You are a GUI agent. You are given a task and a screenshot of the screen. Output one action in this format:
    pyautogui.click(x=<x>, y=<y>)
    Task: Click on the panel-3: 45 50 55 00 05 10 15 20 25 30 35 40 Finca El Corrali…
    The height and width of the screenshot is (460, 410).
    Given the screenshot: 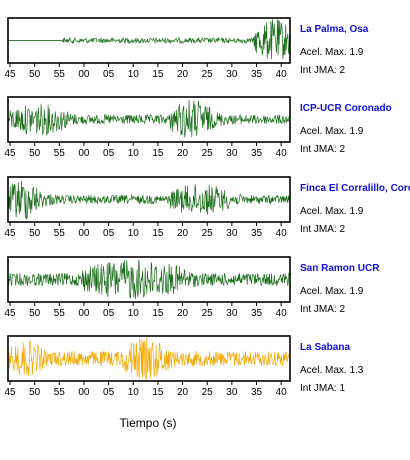 What is the action you would take?
    pyautogui.click(x=207, y=207)
    